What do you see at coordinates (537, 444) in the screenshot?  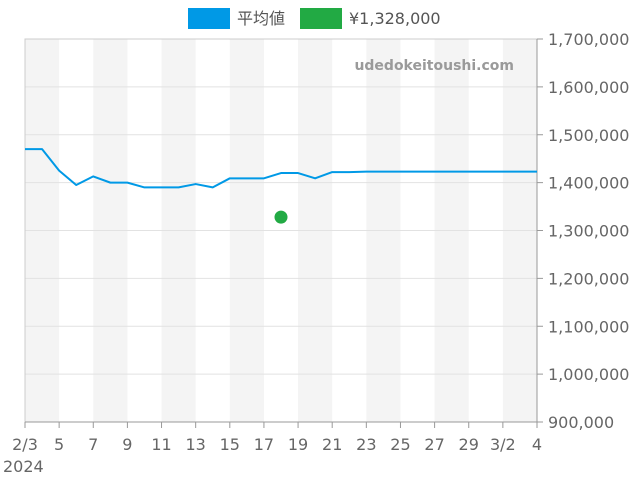 I see `x-tick-label: 4` at bounding box center [537, 444].